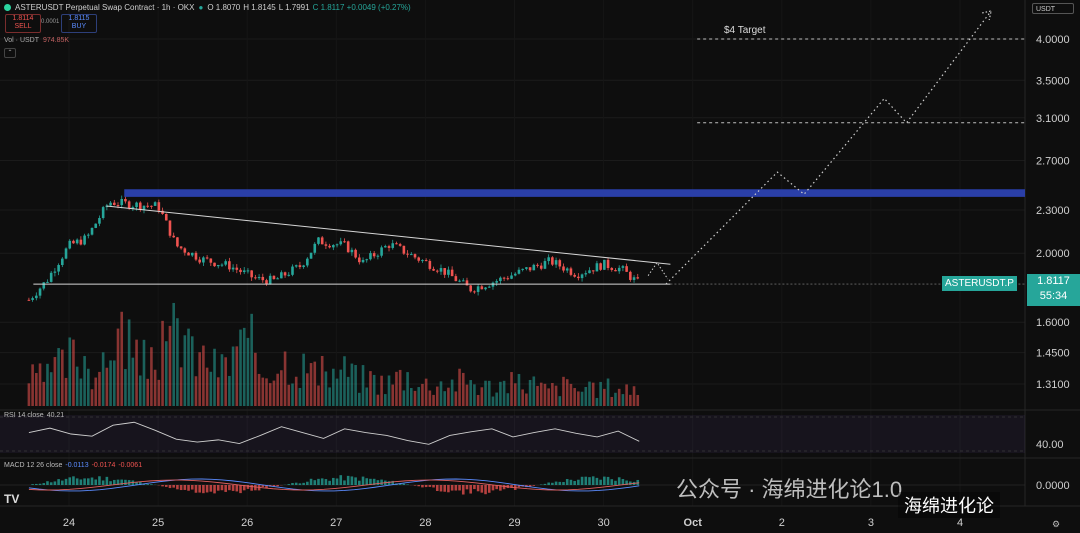 The height and width of the screenshot is (533, 1080). Describe the element at coordinates (1053, 8) in the screenshot. I see `currency-select: USDT` at that location.